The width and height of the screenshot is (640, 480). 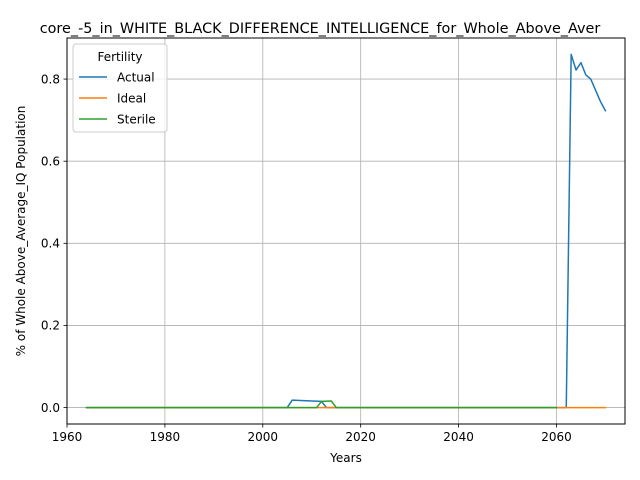 What do you see at coordinates (263, 437) in the screenshot?
I see `x-tick-label: 2000` at bounding box center [263, 437].